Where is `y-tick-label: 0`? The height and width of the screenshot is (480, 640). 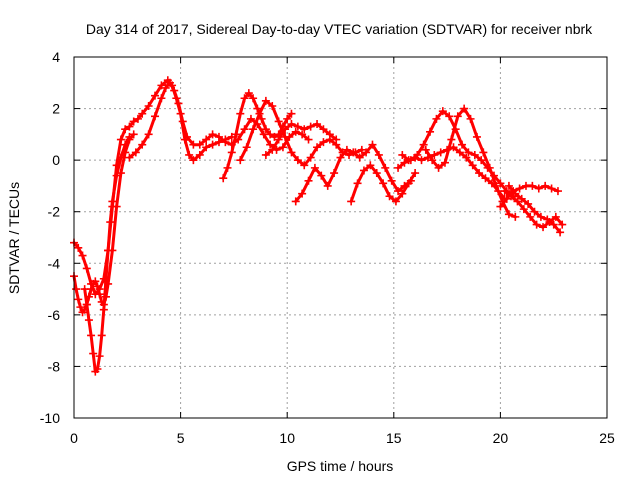 y-tick-label: 0 is located at coordinates (56, 160).